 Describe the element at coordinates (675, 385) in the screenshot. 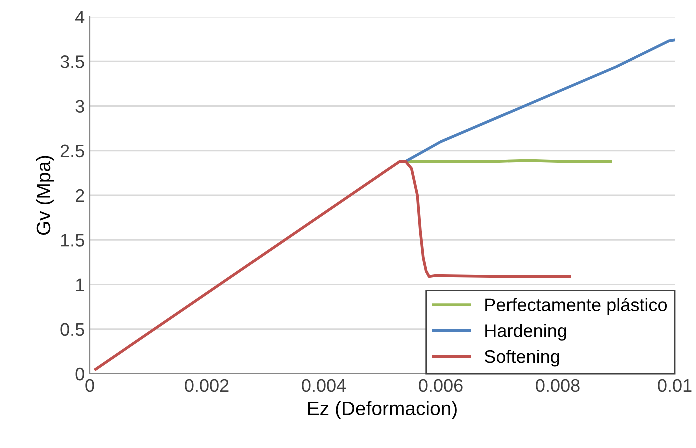

I see `x-tick-label: 0.01` at that location.